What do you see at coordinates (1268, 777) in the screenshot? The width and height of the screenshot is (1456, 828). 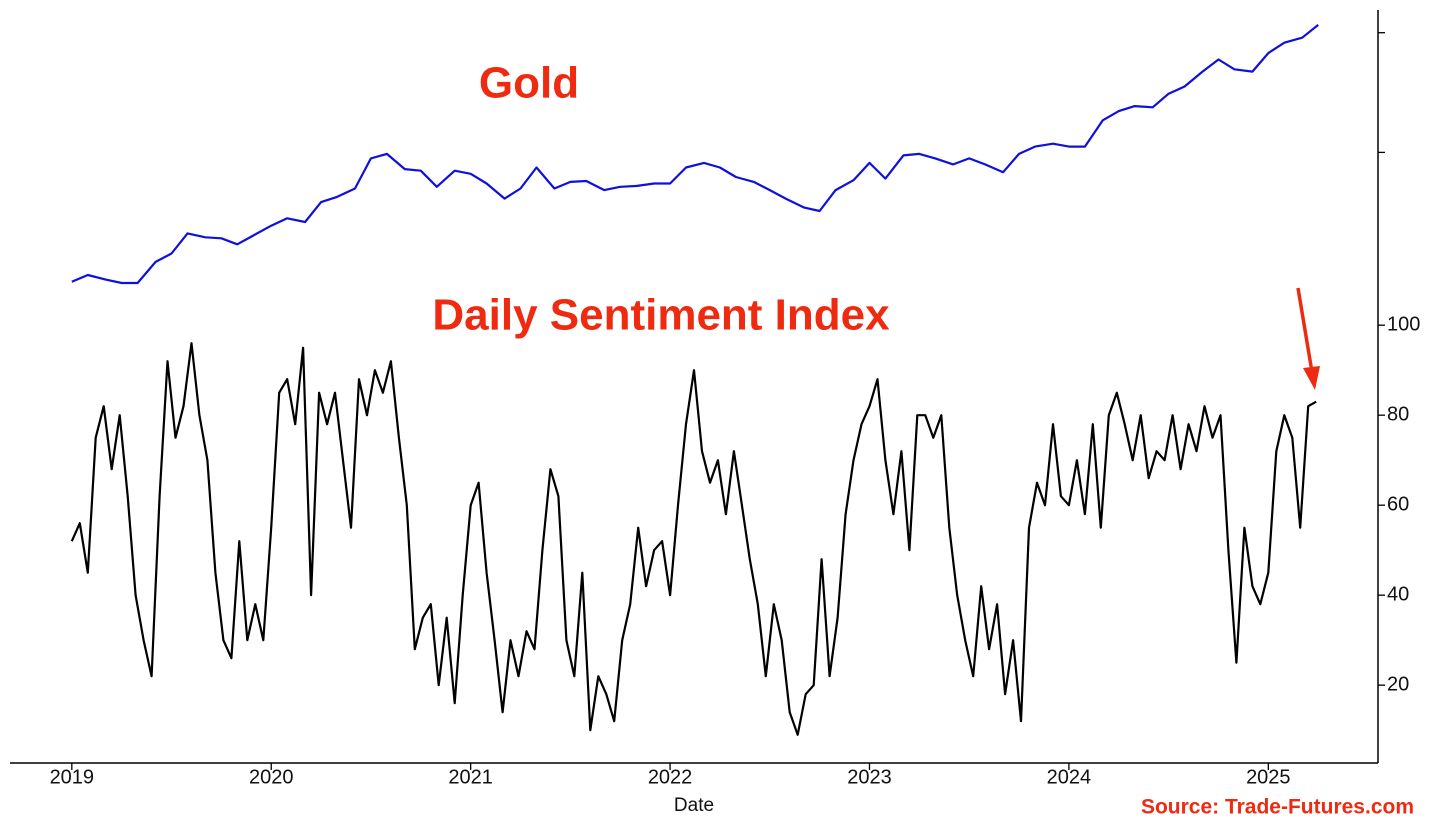 I see `x-tick-label: 2025` at bounding box center [1268, 777].